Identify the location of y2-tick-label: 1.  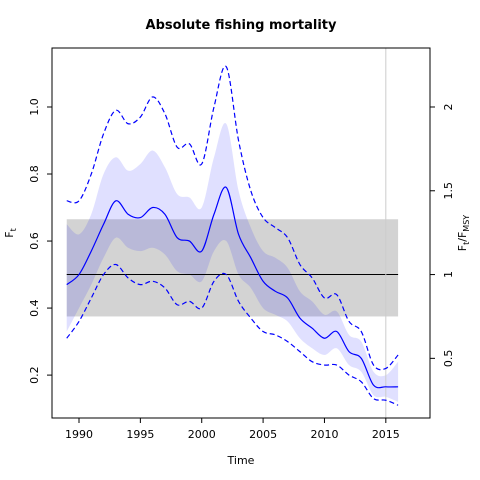
(448, 274).